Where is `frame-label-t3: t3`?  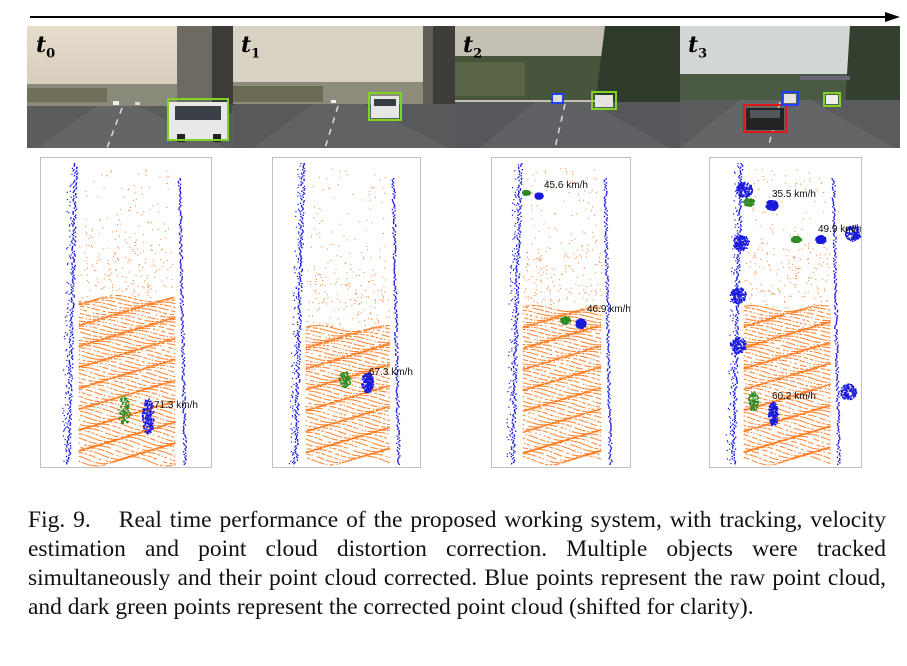 frame-label-t3: t3 is located at coordinates (698, 47).